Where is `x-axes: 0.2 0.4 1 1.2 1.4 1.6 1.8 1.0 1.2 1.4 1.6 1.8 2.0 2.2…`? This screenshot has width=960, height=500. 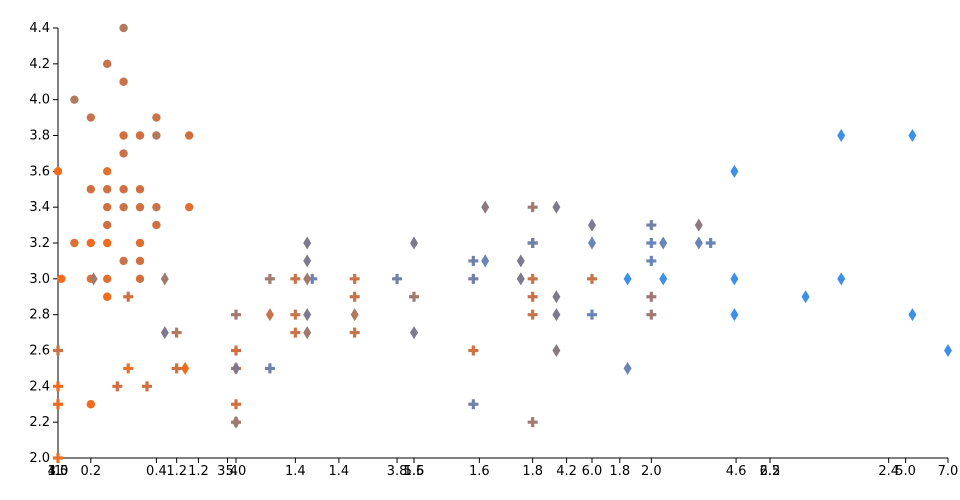
x-axes: 0.2 0.4 1 1.2 1.4 1.6 1.8 1.0 1.2 1.4 1.6 1.8 2.0 2.2… is located at coordinates (503, 468).